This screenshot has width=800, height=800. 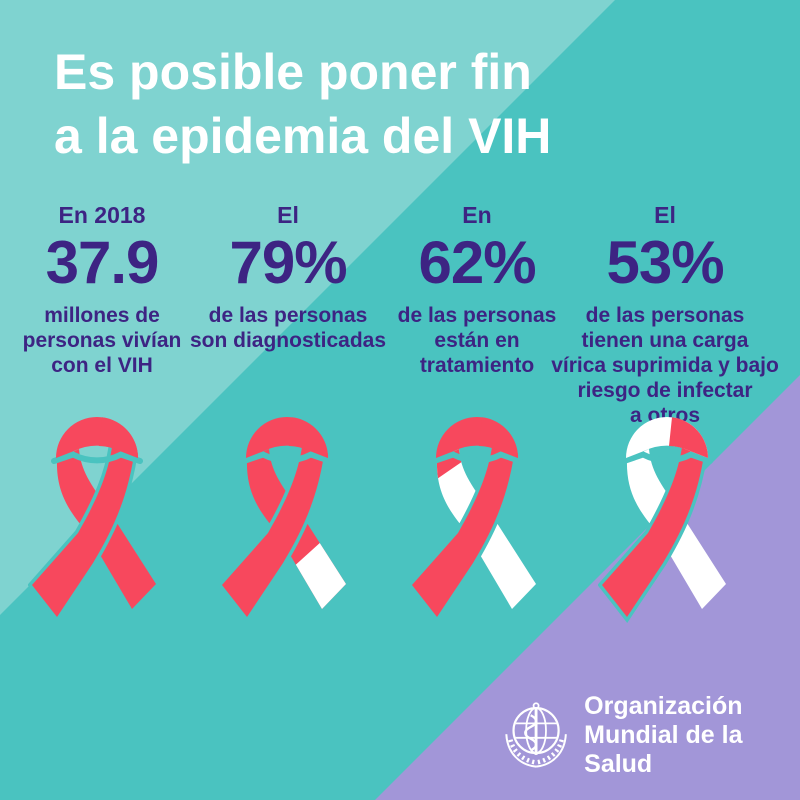 What do you see at coordinates (477, 262) in the screenshot?
I see `stat-value: 62%` at bounding box center [477, 262].